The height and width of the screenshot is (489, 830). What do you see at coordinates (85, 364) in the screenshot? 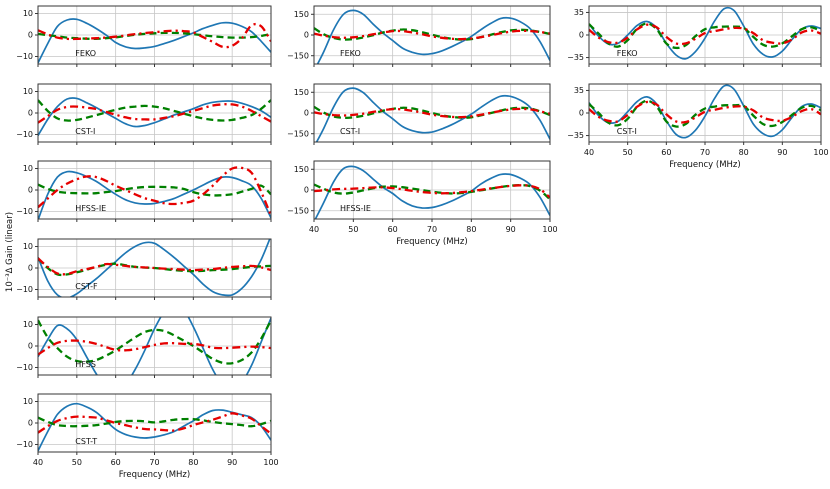
I see `subplot-title: HFSS` at bounding box center [85, 364].